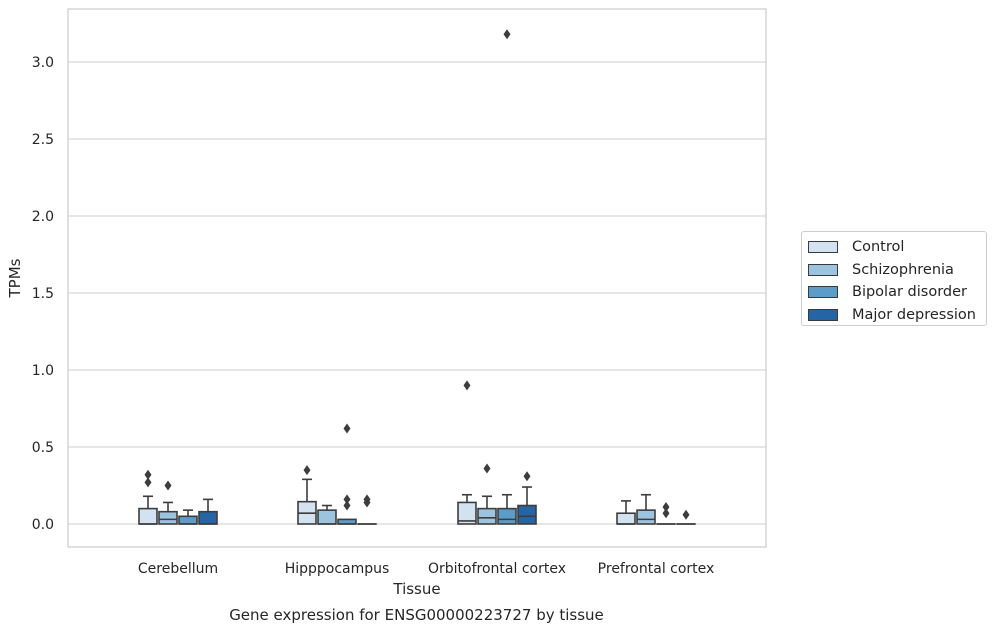  What do you see at coordinates (337, 569) in the screenshot?
I see `x-tick-label-1: Hipppocampus` at bounding box center [337, 569].